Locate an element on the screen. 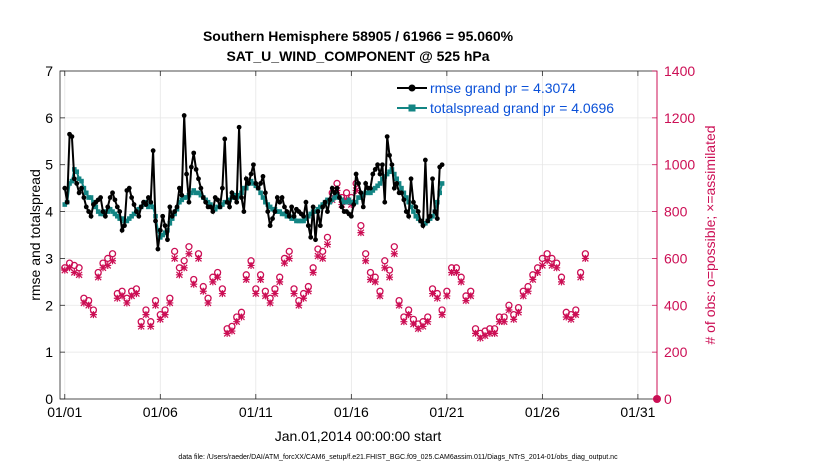 The height and width of the screenshot is (470, 830). left-y-tick-label: 4 is located at coordinates (49, 212).